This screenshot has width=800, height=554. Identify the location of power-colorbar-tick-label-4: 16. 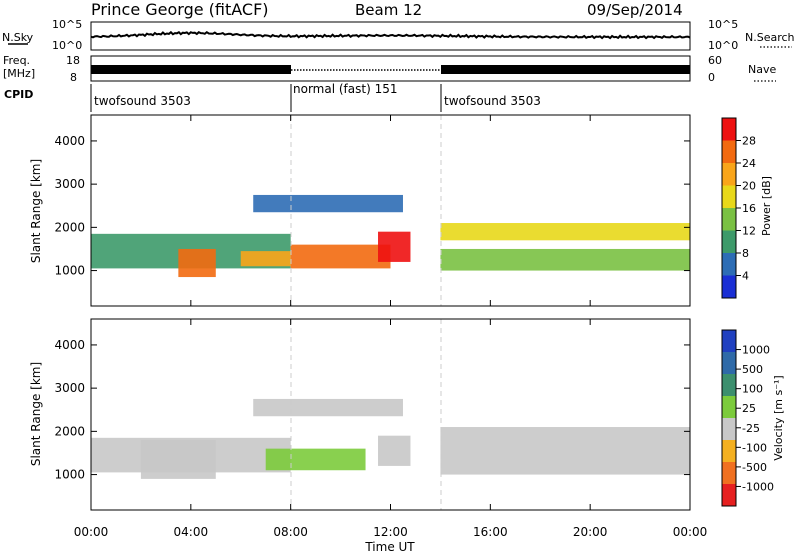
(749, 208).